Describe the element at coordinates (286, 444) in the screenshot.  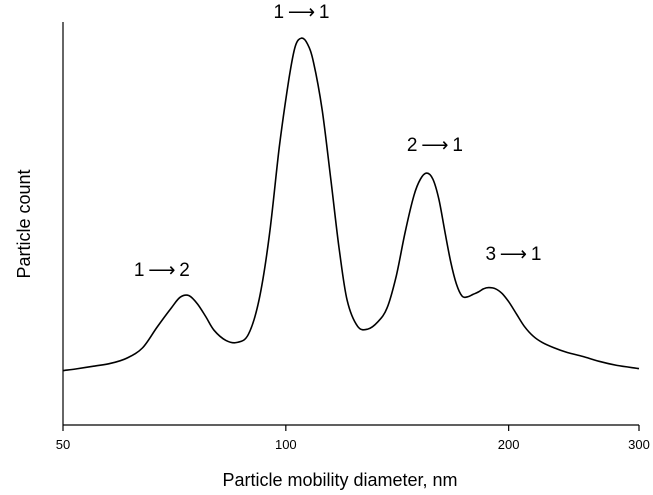
I see `x-tick-label: 100` at that location.